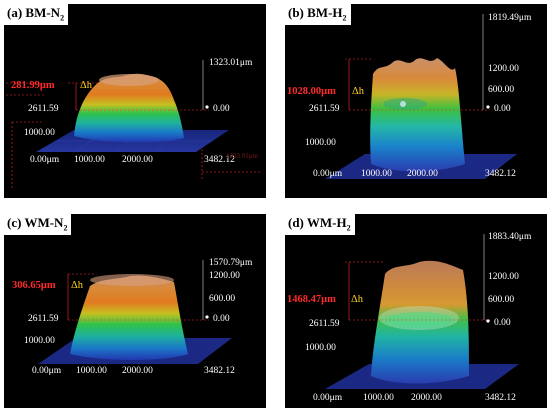 The height and width of the screenshot is (412, 550). Describe the element at coordinates (510, 18) in the screenshot. I see `z-max-label: 1819.49μm` at that location.